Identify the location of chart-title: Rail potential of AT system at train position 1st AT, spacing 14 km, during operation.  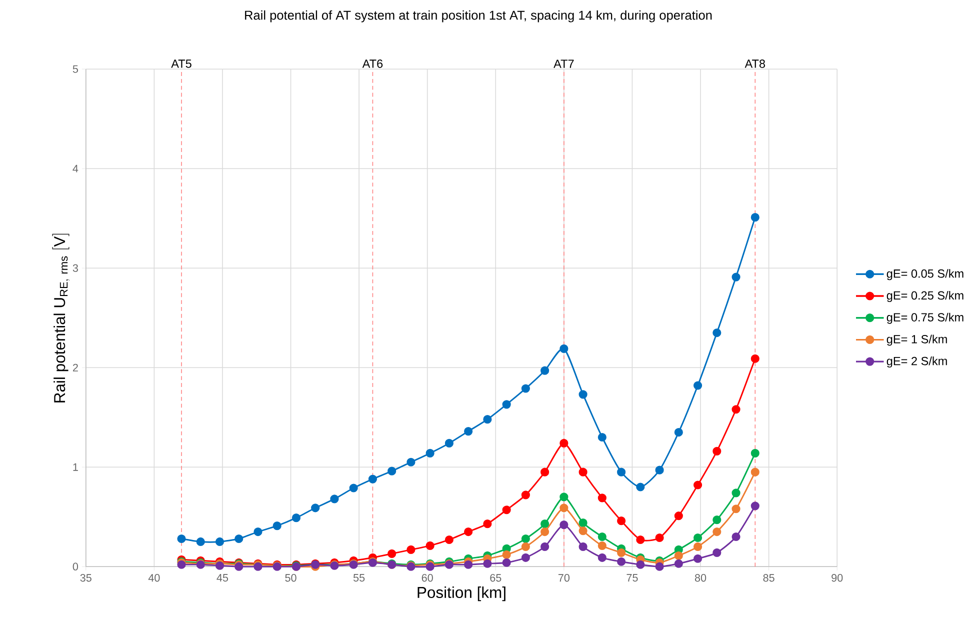
(478, 16).